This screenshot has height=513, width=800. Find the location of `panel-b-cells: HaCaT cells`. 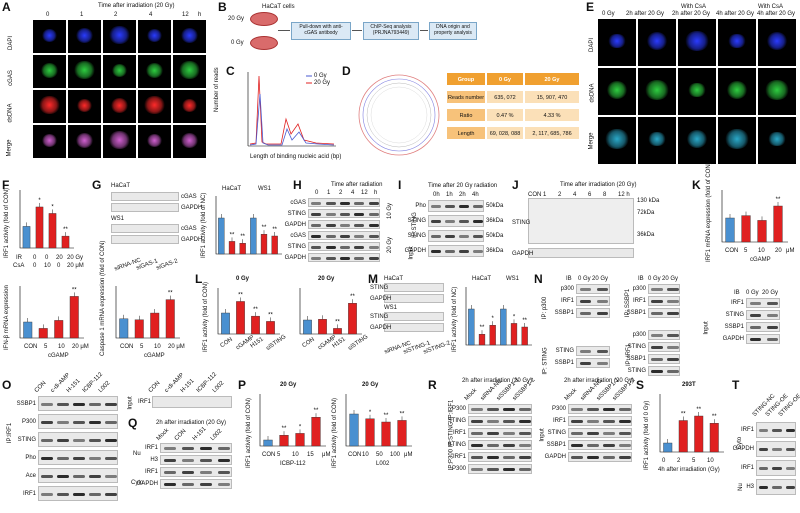

panel-b-cells: HaCaT cells is located at coordinates (278, 7).